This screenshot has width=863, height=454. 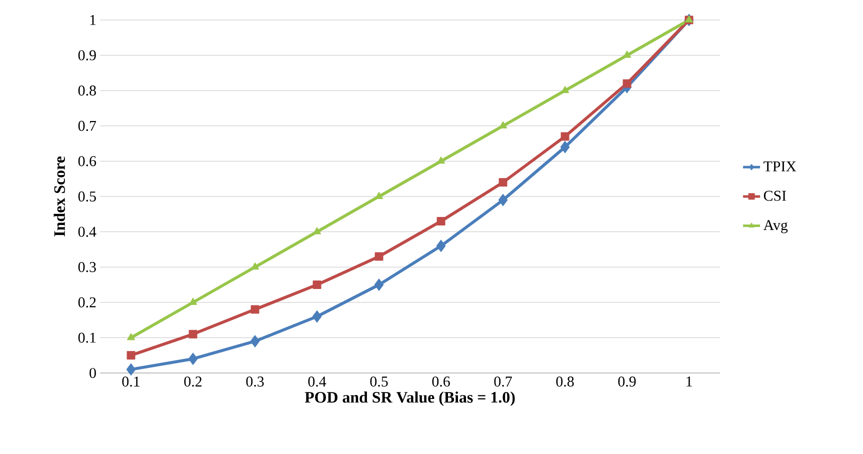 I want to click on y-tick-label: 0, so click(x=93, y=373).